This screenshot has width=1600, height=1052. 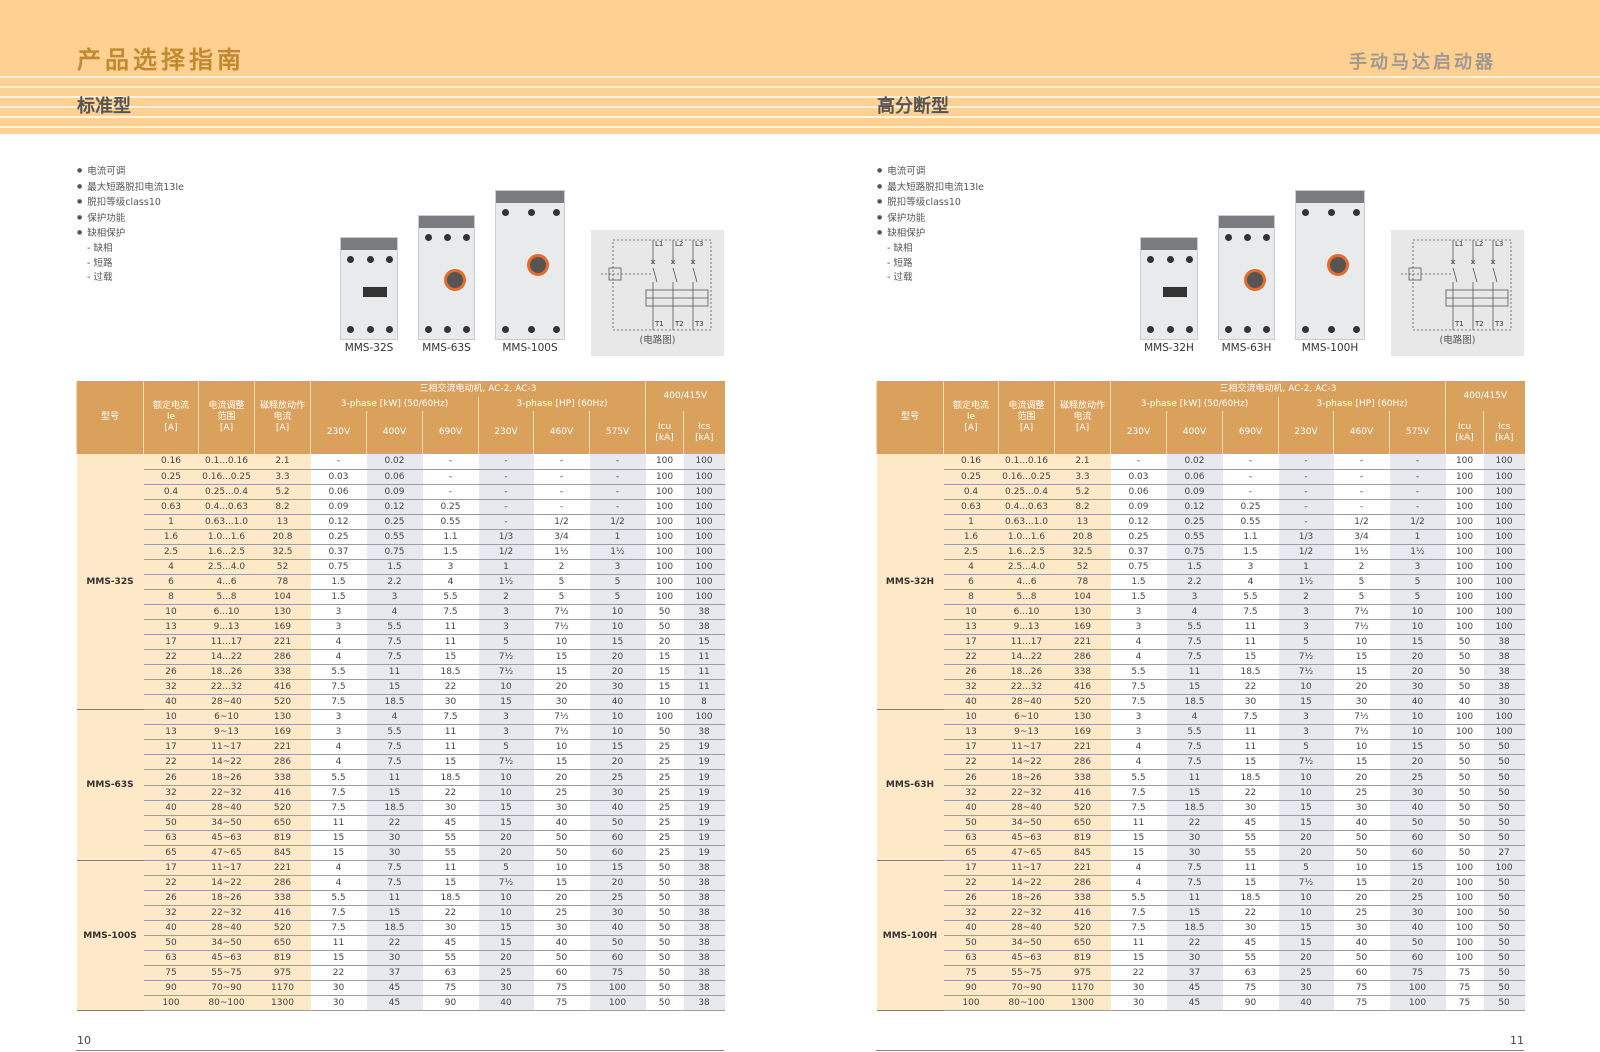 What do you see at coordinates (930, 188) in the screenshot?
I see `feature-item: 最大短路脱扣电流13Ie` at bounding box center [930, 188].